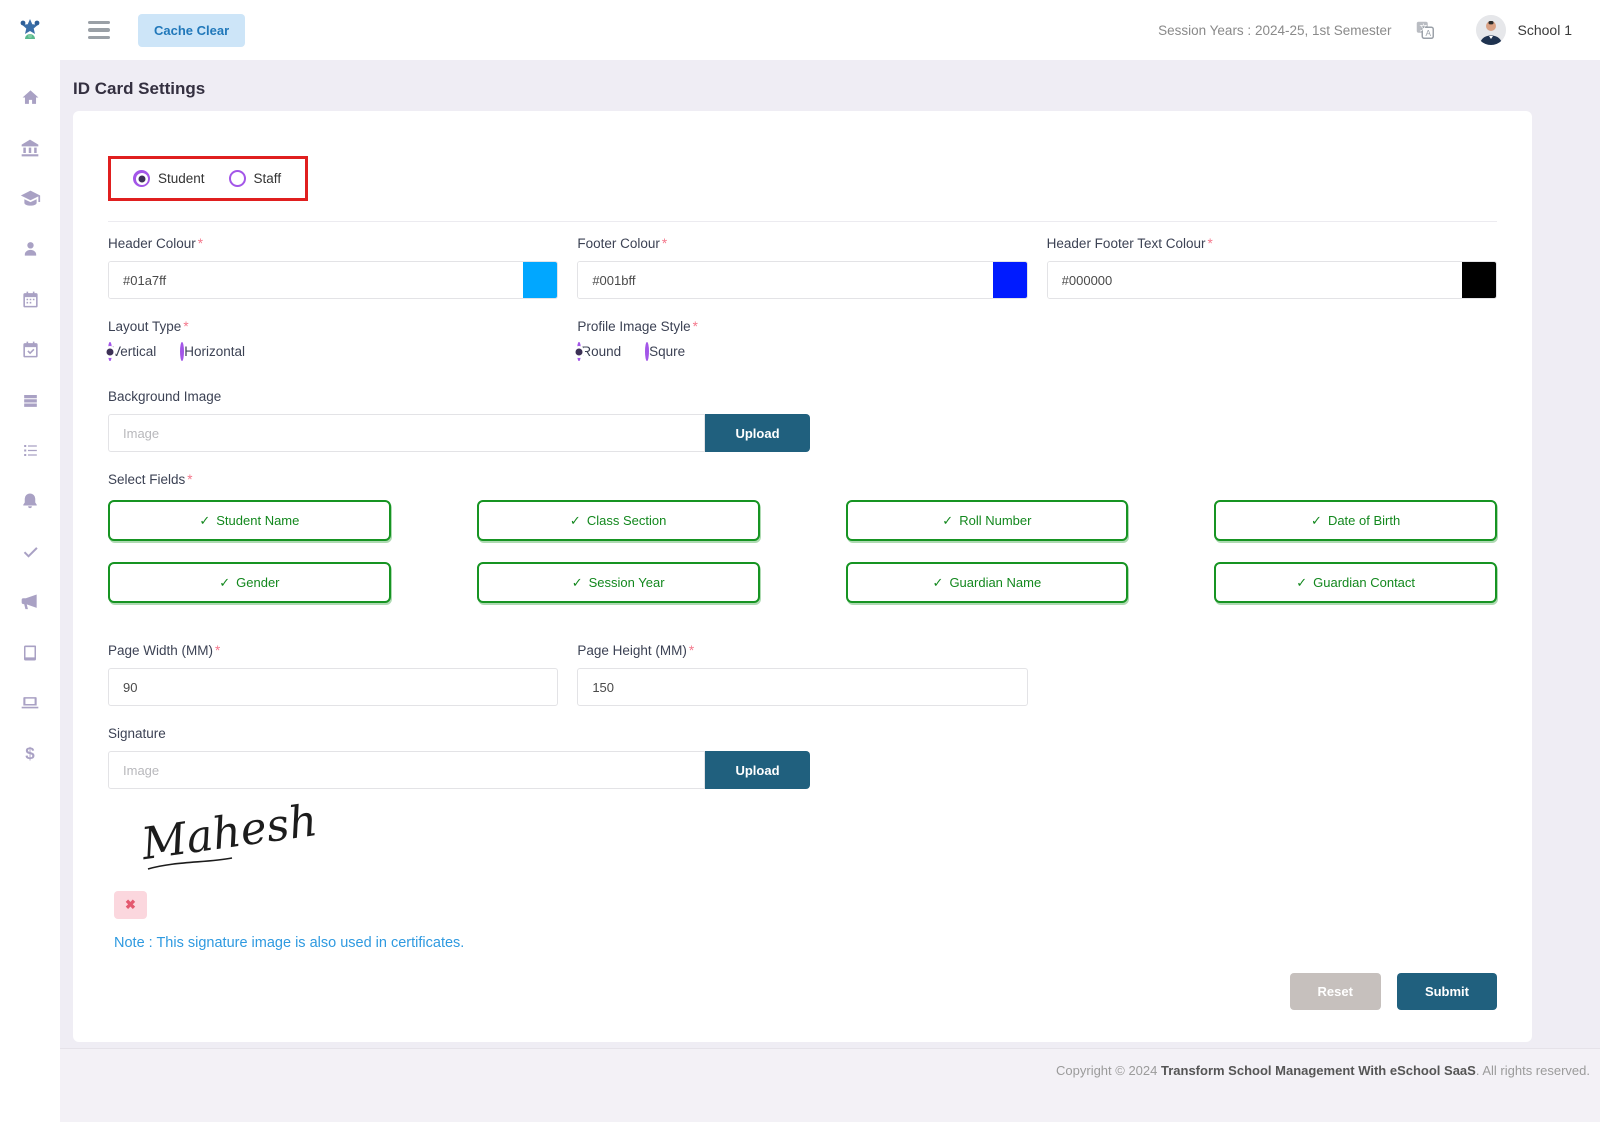  I want to click on school-name-label: School 1, so click(1544, 30).